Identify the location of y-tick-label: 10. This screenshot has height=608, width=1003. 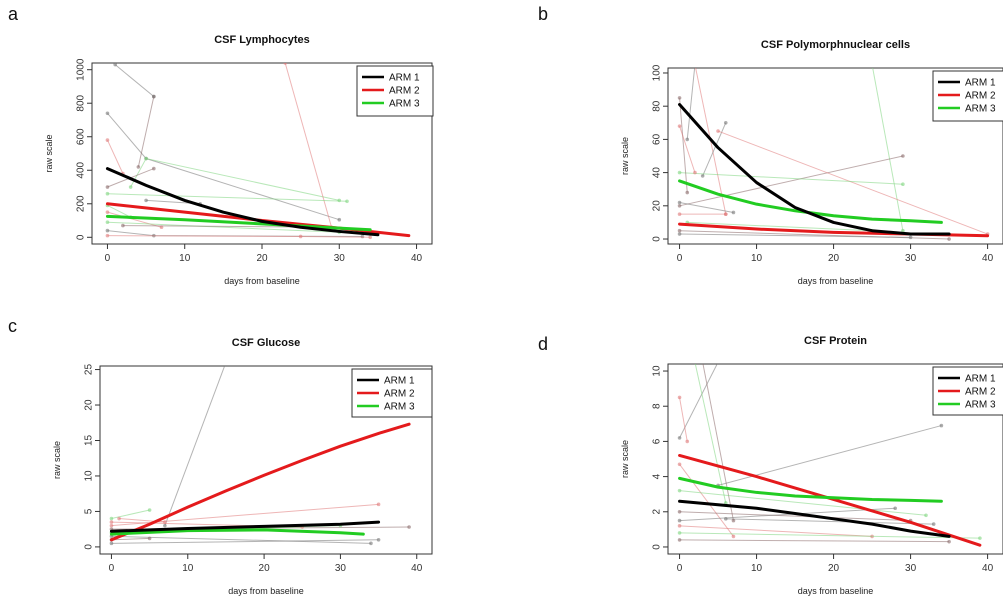
(657, 371).